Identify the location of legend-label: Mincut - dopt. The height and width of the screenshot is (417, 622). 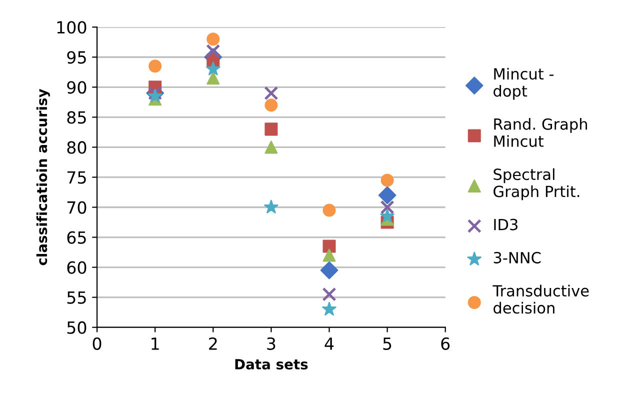
(524, 84).